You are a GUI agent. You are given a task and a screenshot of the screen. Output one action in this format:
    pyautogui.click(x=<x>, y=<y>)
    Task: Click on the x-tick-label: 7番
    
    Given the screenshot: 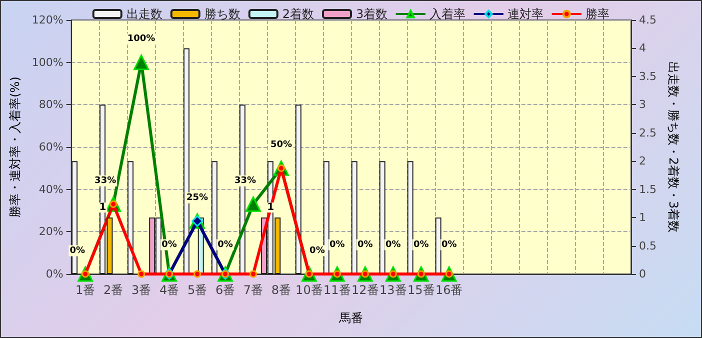 What is the action you would take?
    pyautogui.click(x=253, y=290)
    